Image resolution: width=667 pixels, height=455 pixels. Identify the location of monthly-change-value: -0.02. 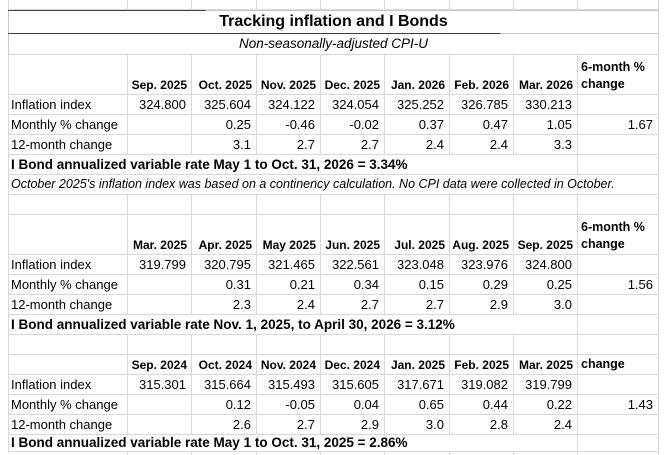
(353, 125).